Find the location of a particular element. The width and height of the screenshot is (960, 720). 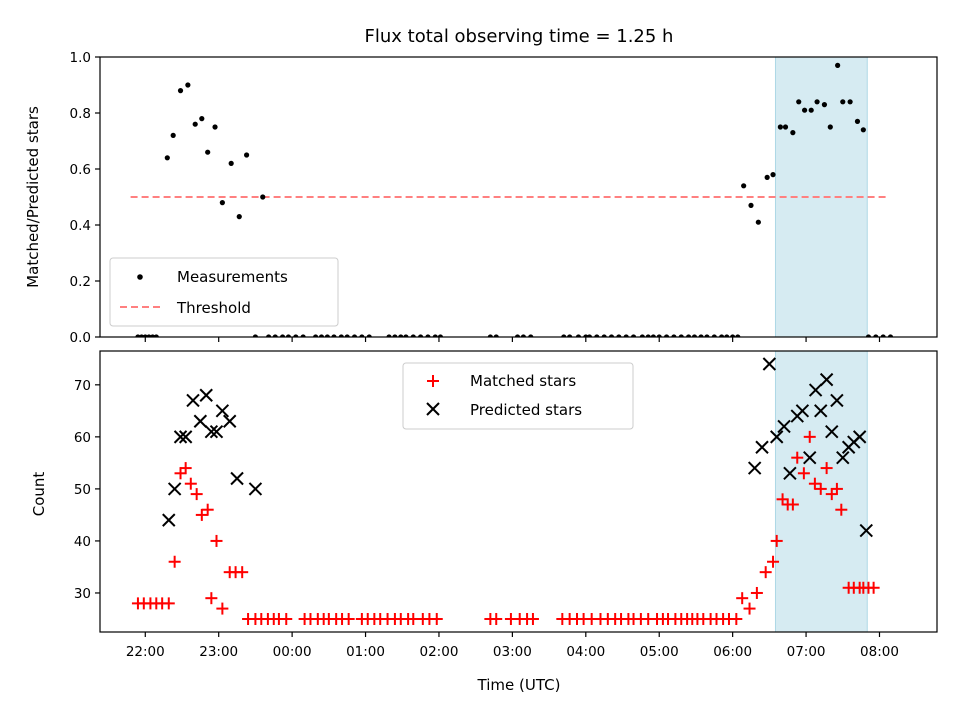

legend-matched-marker is located at coordinates (433, 381).